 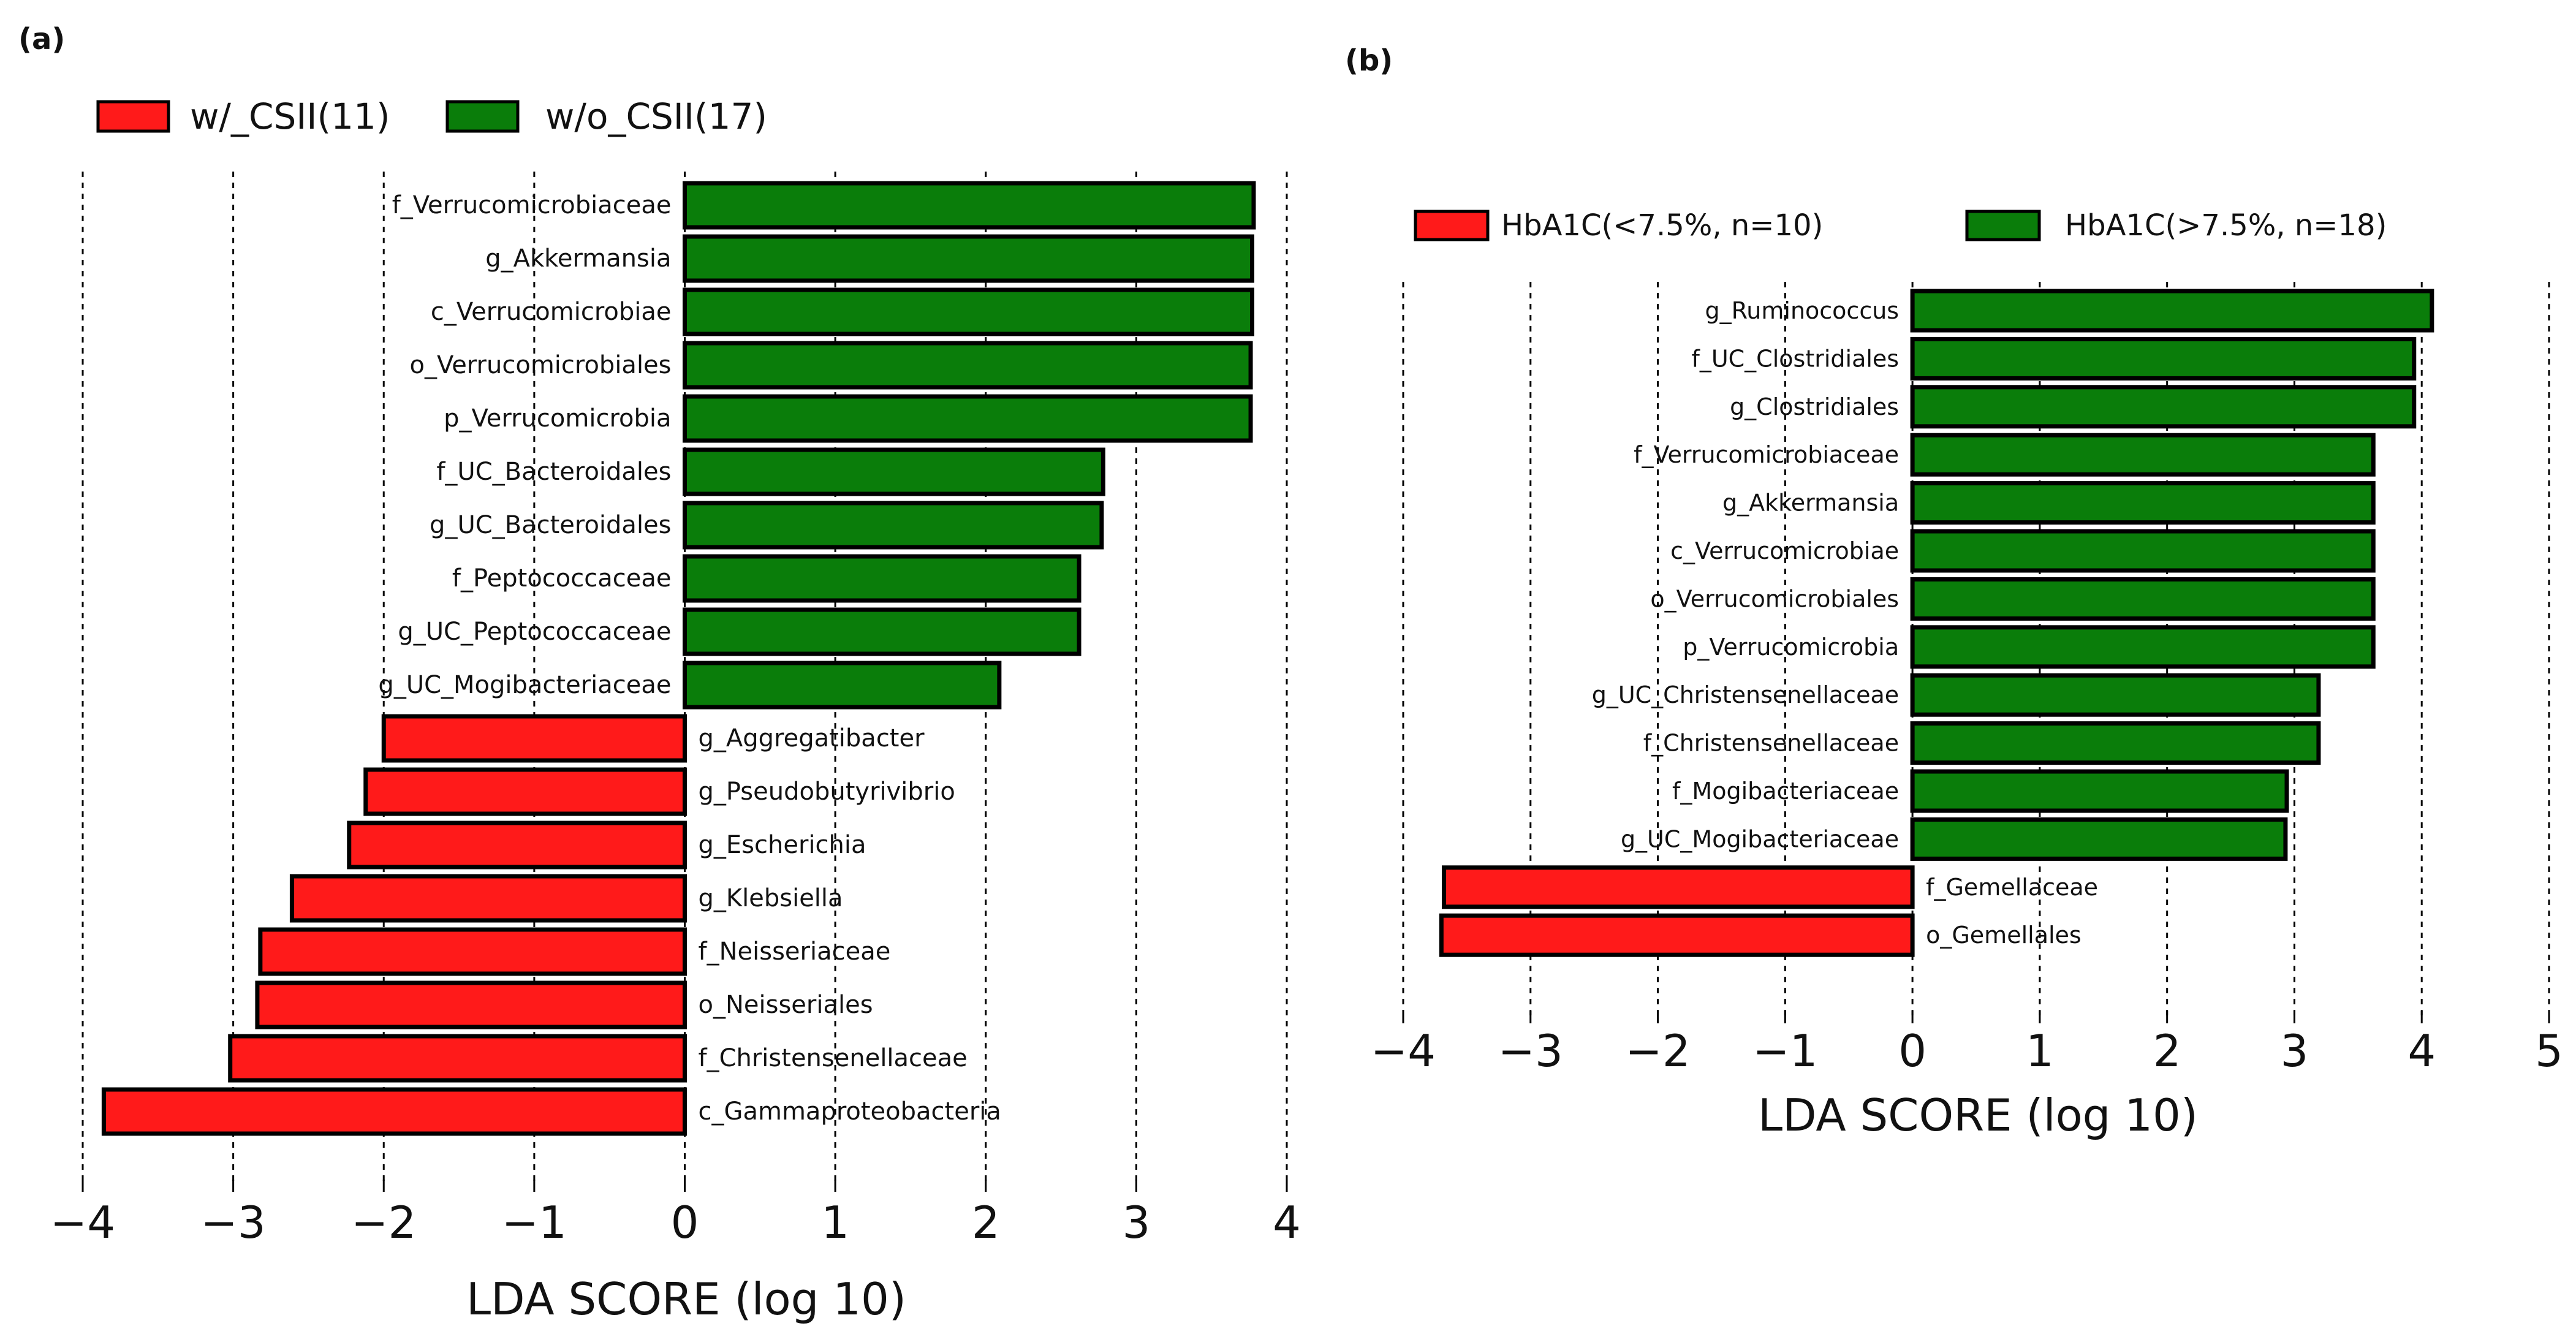 I want to click on bar-label-a-3: o_Verrucomicrobiales, so click(x=540, y=365).